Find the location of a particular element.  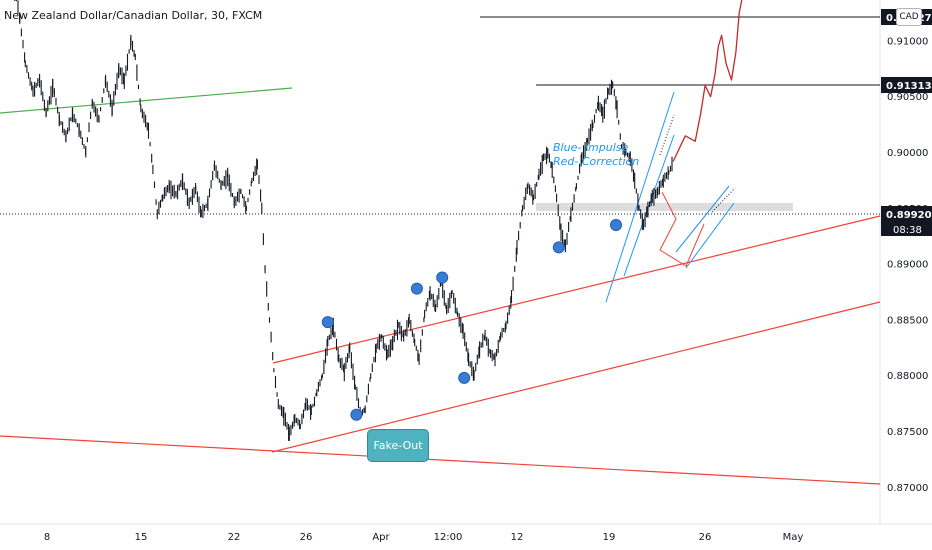

time-tick-label: May is located at coordinates (793, 537).